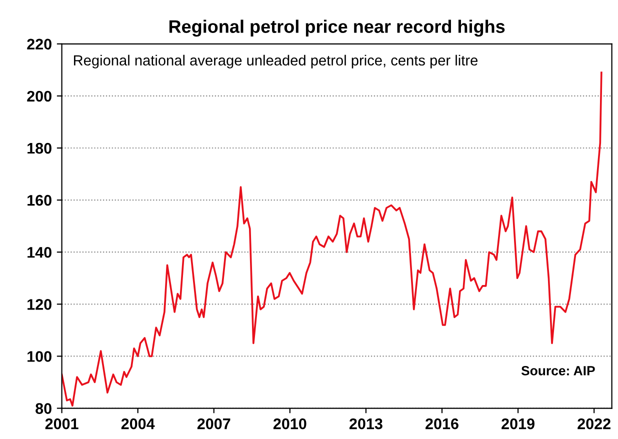  What do you see at coordinates (365, 424) in the screenshot?
I see `x-tick-label: 2013` at bounding box center [365, 424].